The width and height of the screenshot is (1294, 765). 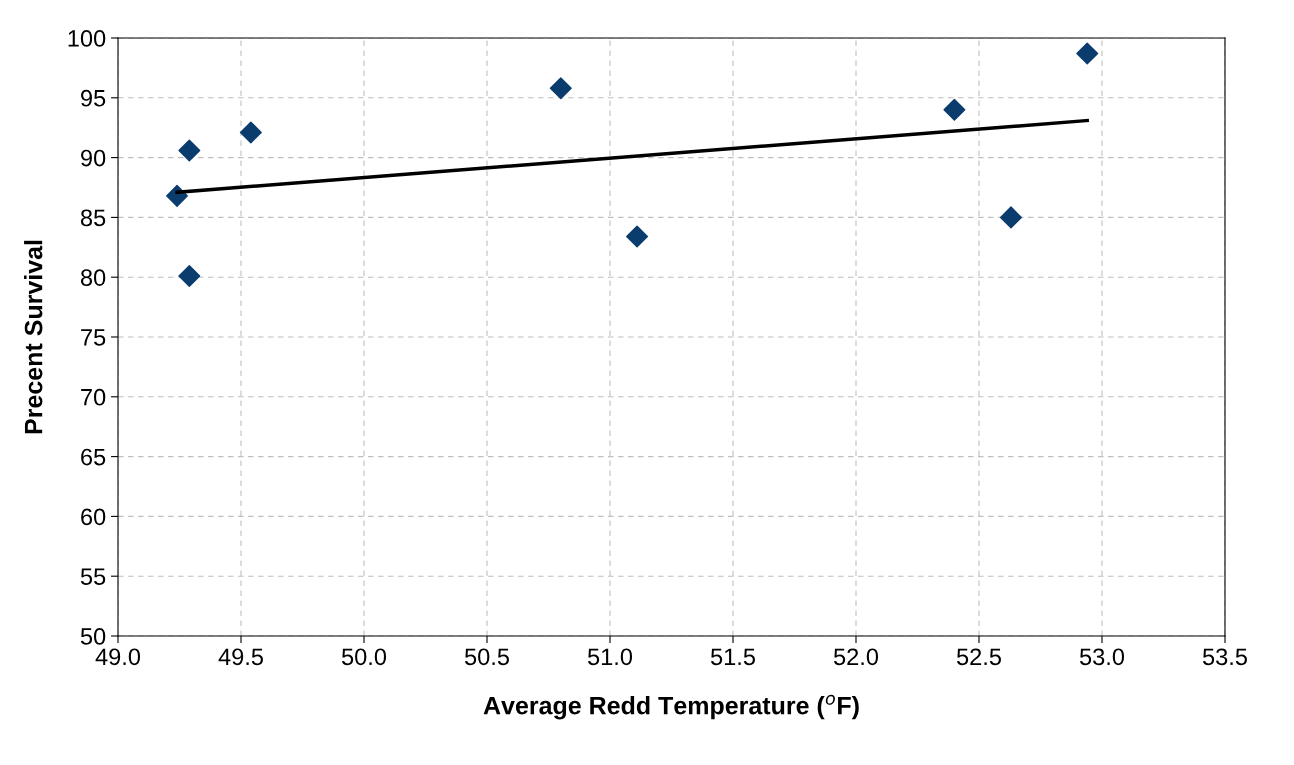 What do you see at coordinates (118, 657) in the screenshot?
I see `x-tick-label: 49.0` at bounding box center [118, 657].